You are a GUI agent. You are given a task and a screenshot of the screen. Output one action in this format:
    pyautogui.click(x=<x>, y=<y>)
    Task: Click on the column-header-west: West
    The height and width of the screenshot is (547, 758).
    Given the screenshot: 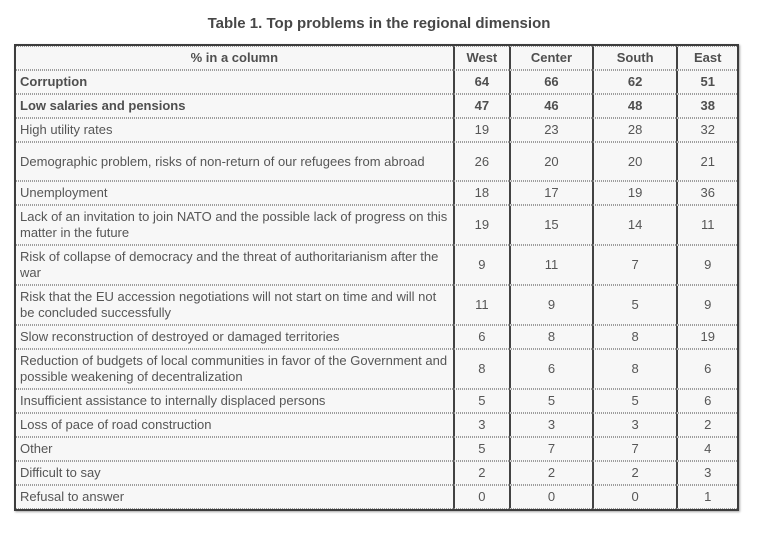 What is the action you would take?
    pyautogui.click(x=481, y=58)
    